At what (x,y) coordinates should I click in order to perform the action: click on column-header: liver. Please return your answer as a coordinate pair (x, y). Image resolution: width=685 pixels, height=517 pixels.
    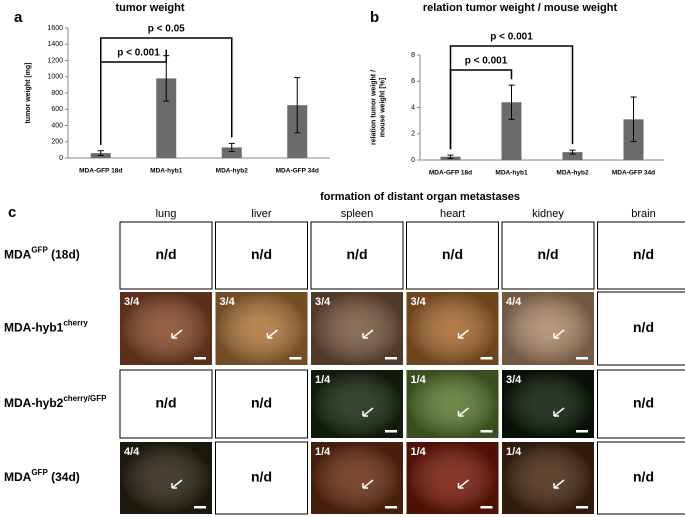
    Looking at the image, I should click on (261, 214).